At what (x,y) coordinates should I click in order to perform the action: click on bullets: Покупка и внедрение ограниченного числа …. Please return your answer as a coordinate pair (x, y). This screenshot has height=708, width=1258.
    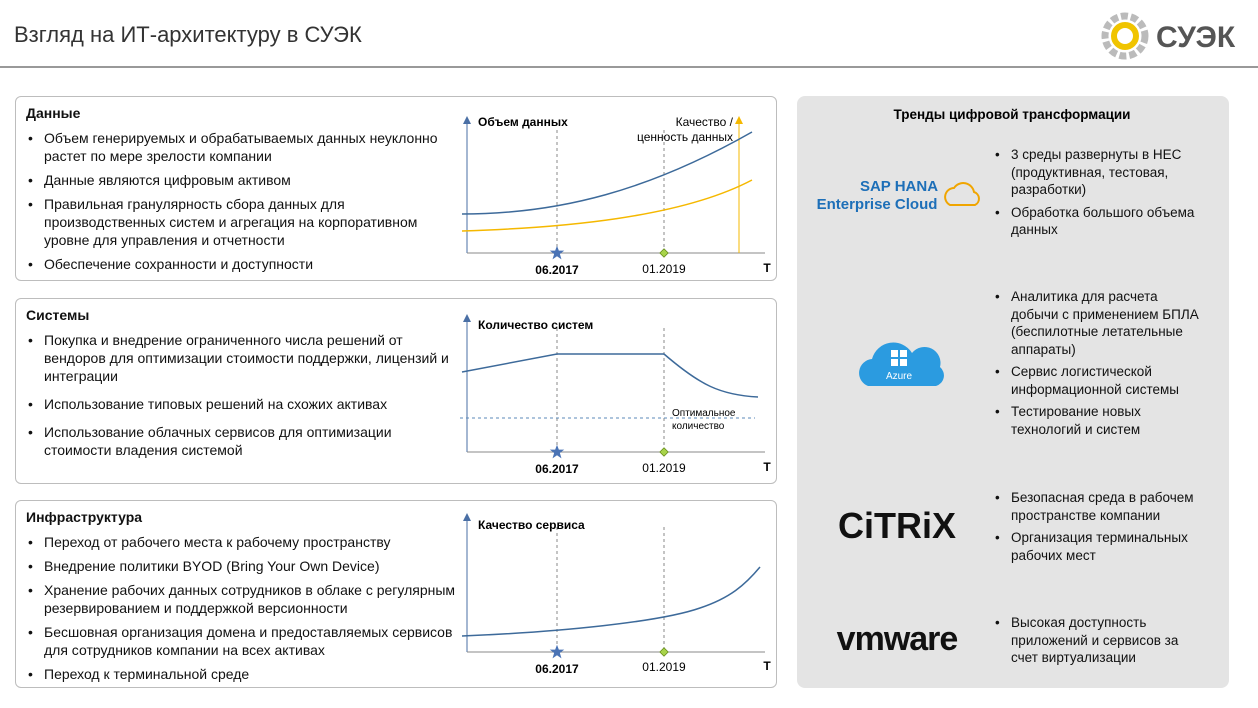
    Looking at the image, I should click on (241, 398).